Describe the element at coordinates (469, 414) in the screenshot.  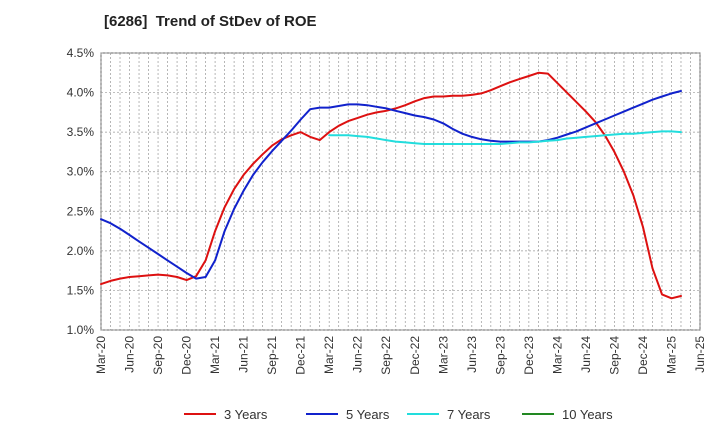
I see `legend-label-7-years: 7 Years` at that location.